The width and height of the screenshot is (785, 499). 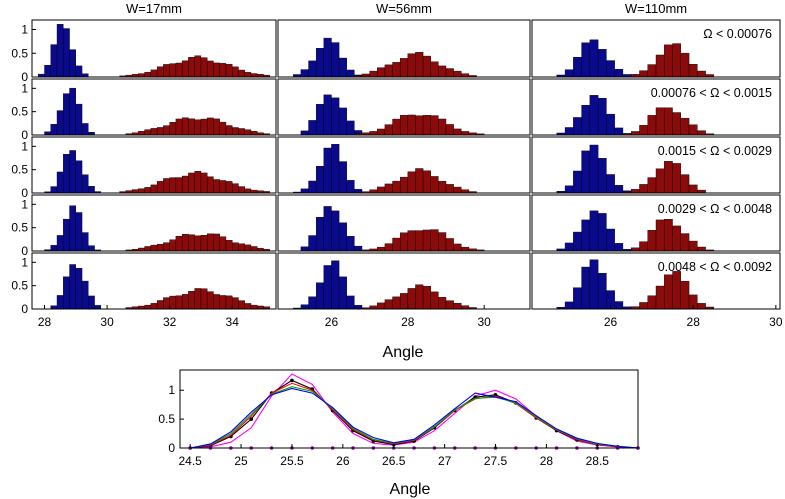 I want to click on omega-range-label: 0.00076 < Ω < 0.0015, so click(x=711, y=93).